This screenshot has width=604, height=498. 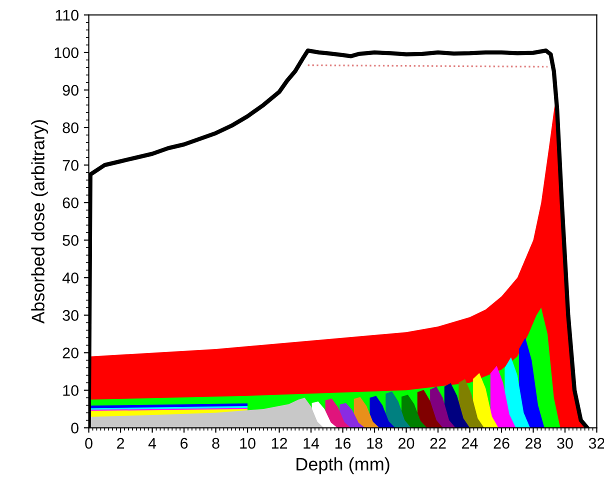 I want to click on y-tick-label: 20, so click(x=70, y=353).